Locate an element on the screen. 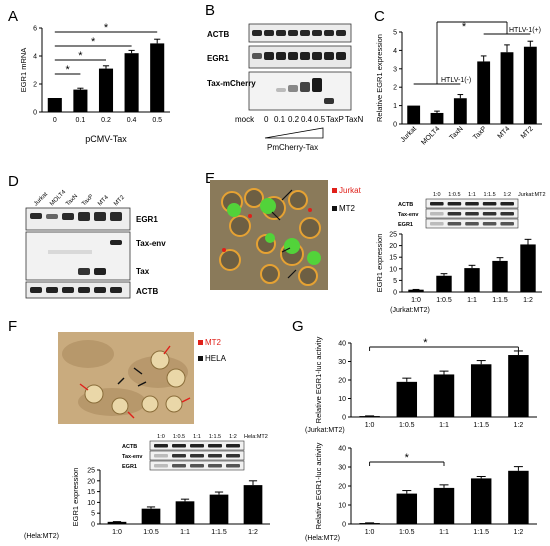  blot-d-lane-mt4: MT4 is located at coordinates (103, 200).